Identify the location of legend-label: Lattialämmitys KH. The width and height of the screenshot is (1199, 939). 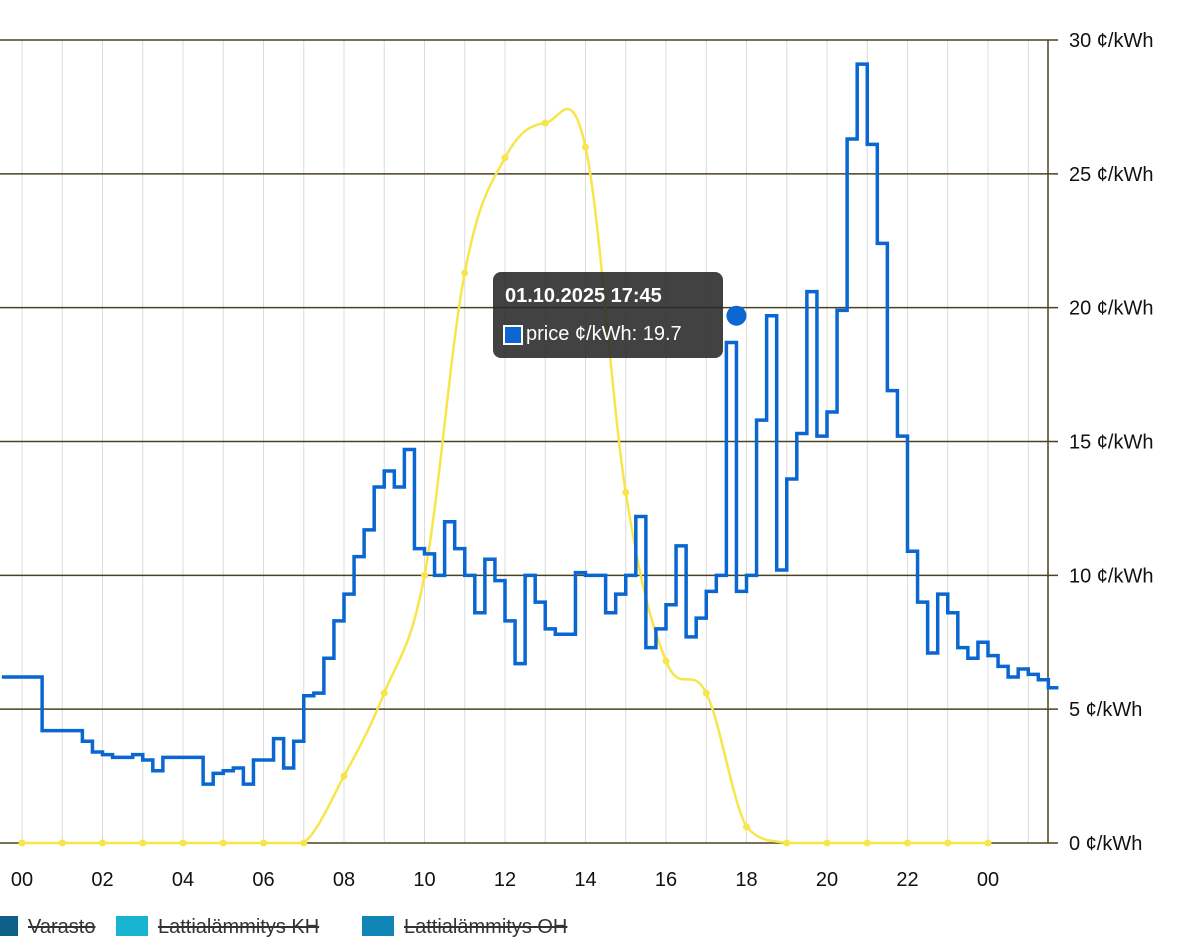
(239, 927).